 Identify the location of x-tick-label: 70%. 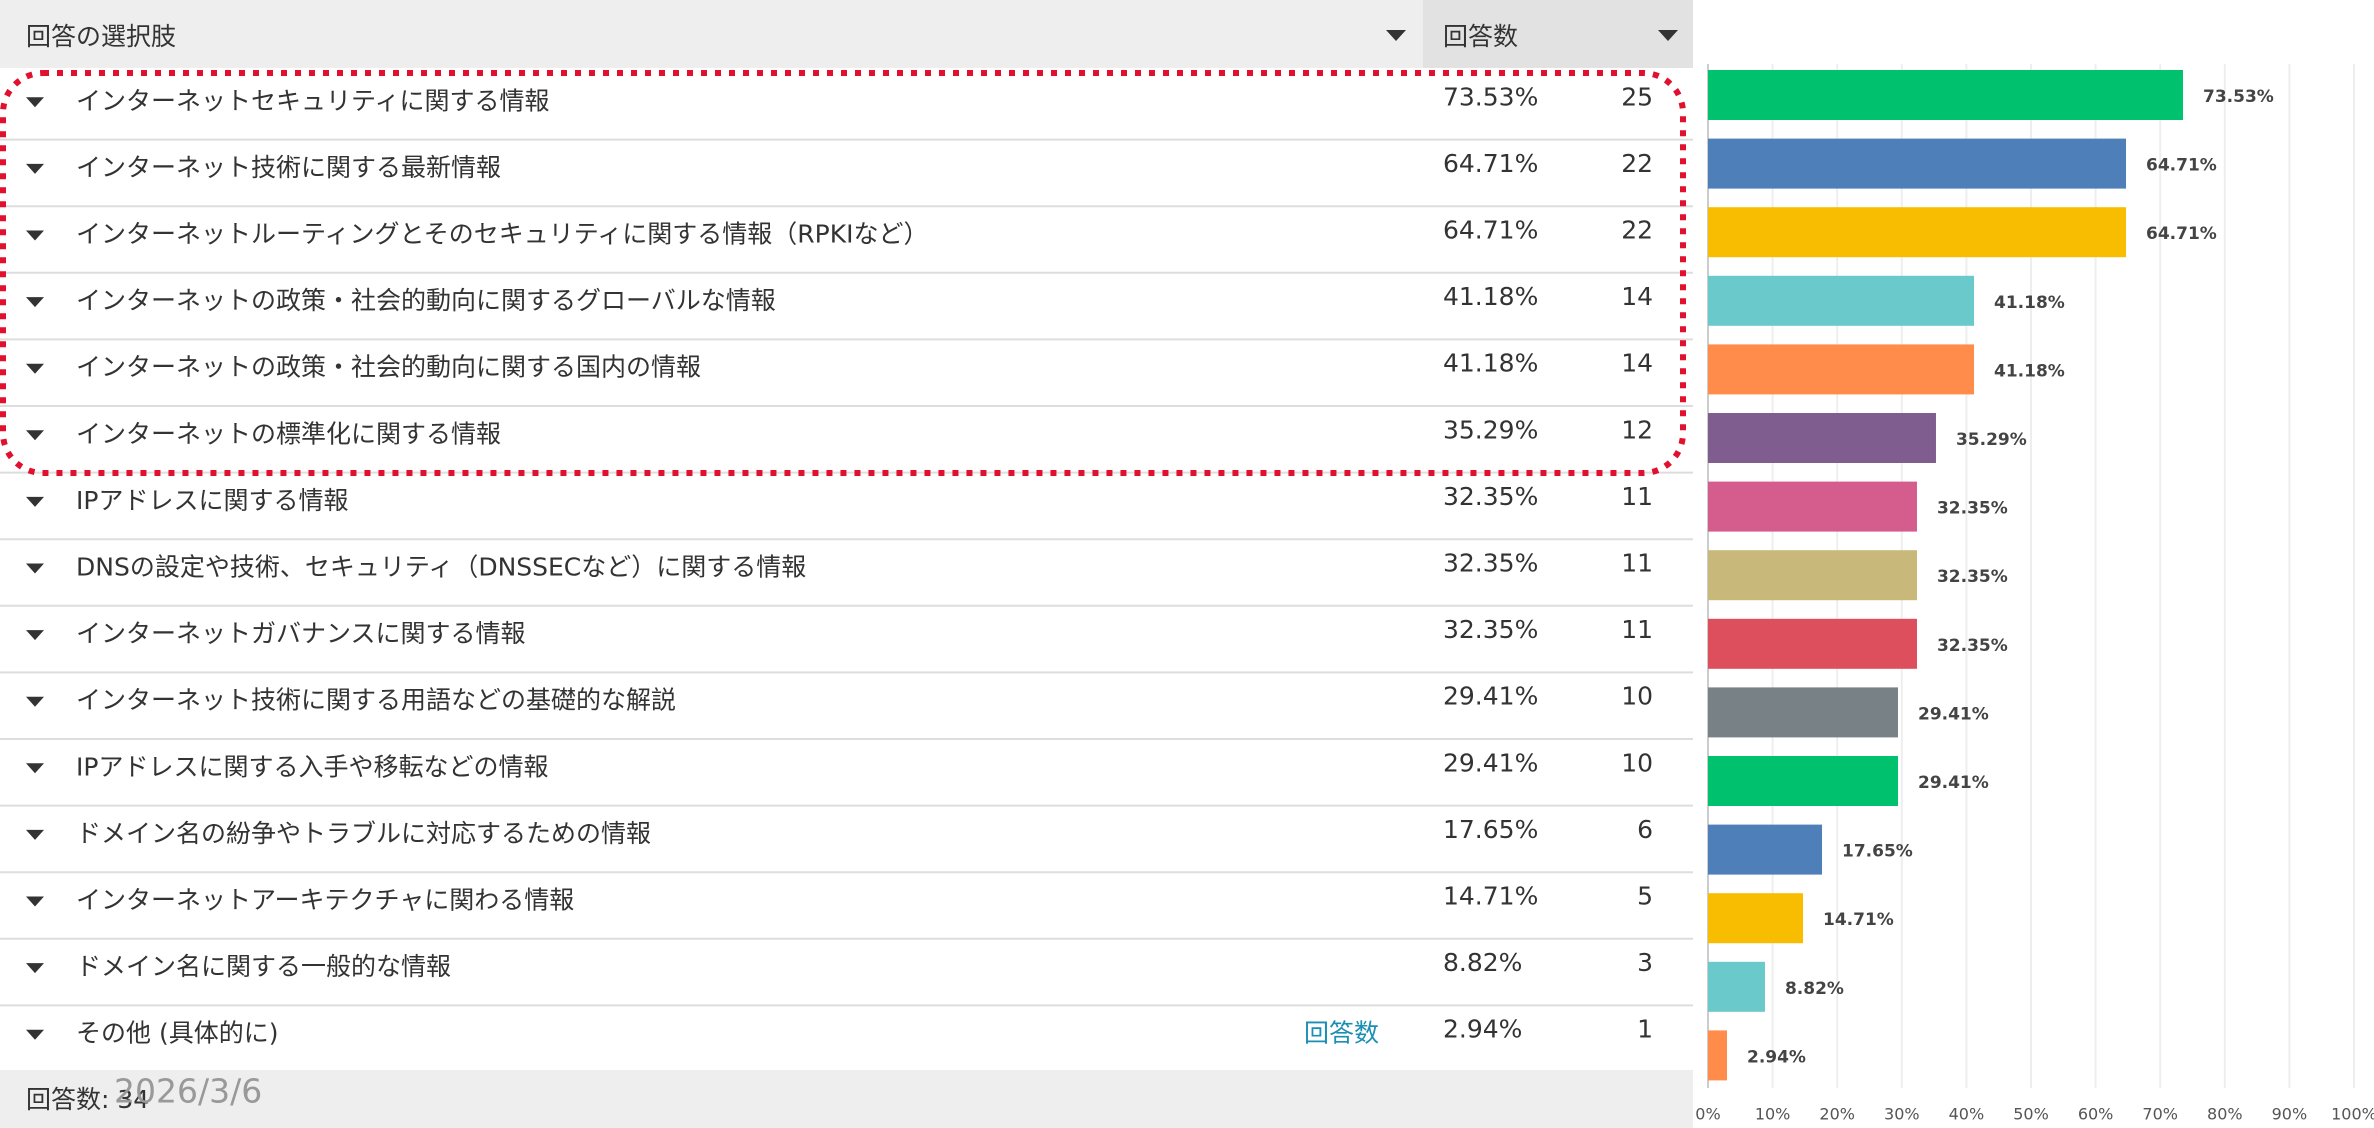
(2160, 1114).